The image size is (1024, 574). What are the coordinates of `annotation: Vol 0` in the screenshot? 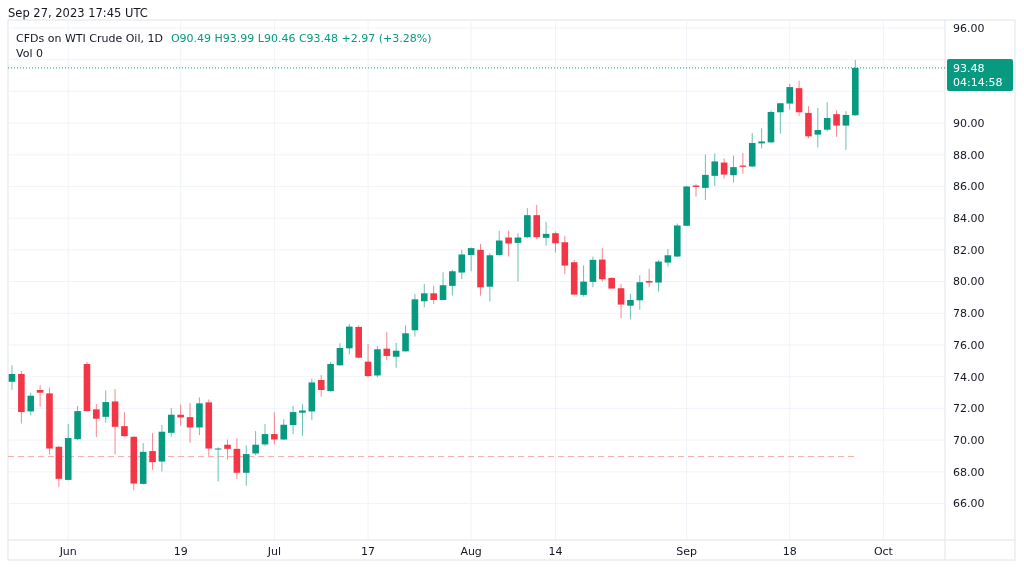 It's located at (29, 53).